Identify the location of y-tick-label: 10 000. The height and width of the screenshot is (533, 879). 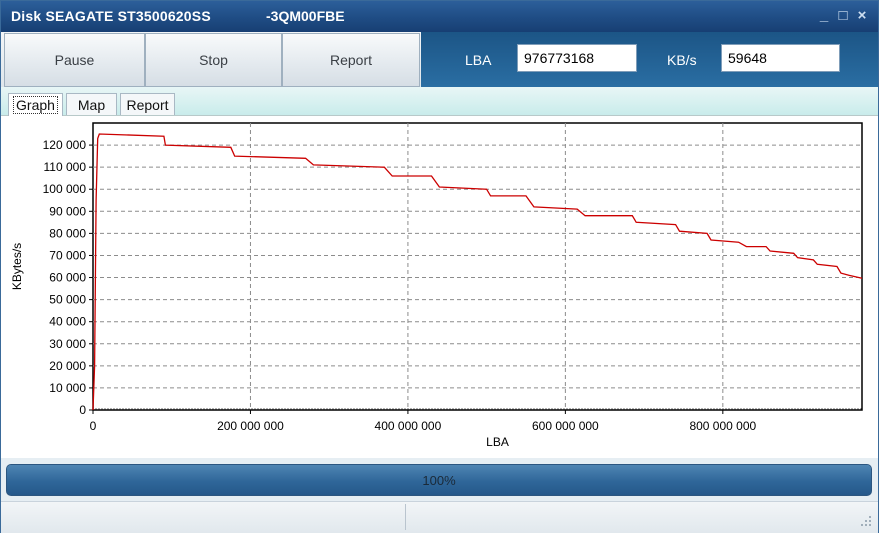
(67, 388).